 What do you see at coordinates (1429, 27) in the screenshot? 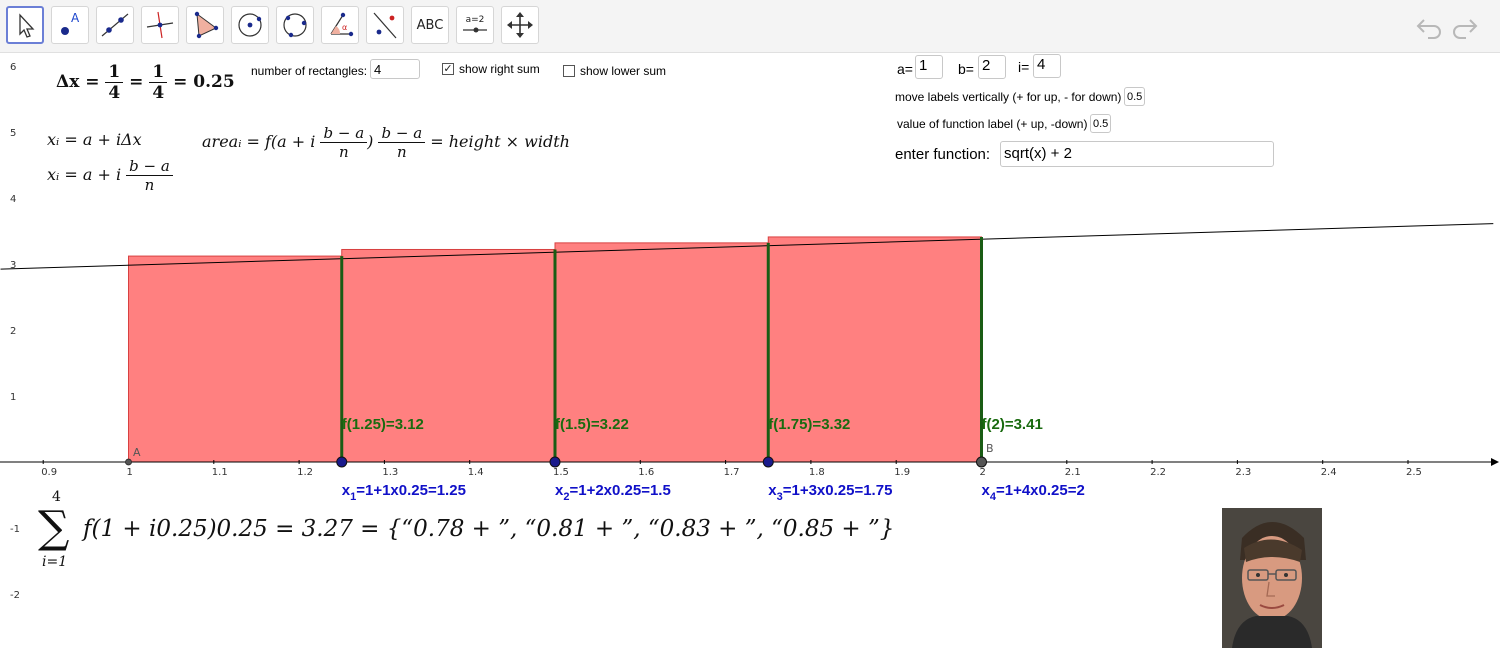
I see `undo-icon` at bounding box center [1429, 27].